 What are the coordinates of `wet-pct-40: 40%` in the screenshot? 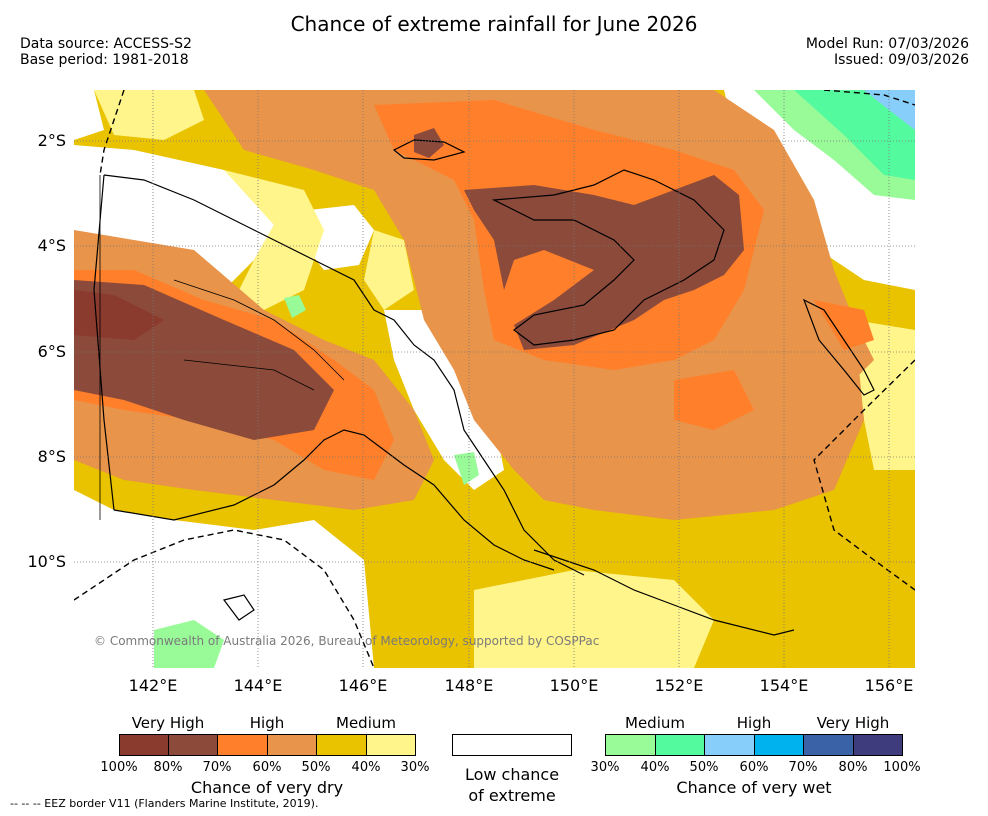 It's located at (655, 767).